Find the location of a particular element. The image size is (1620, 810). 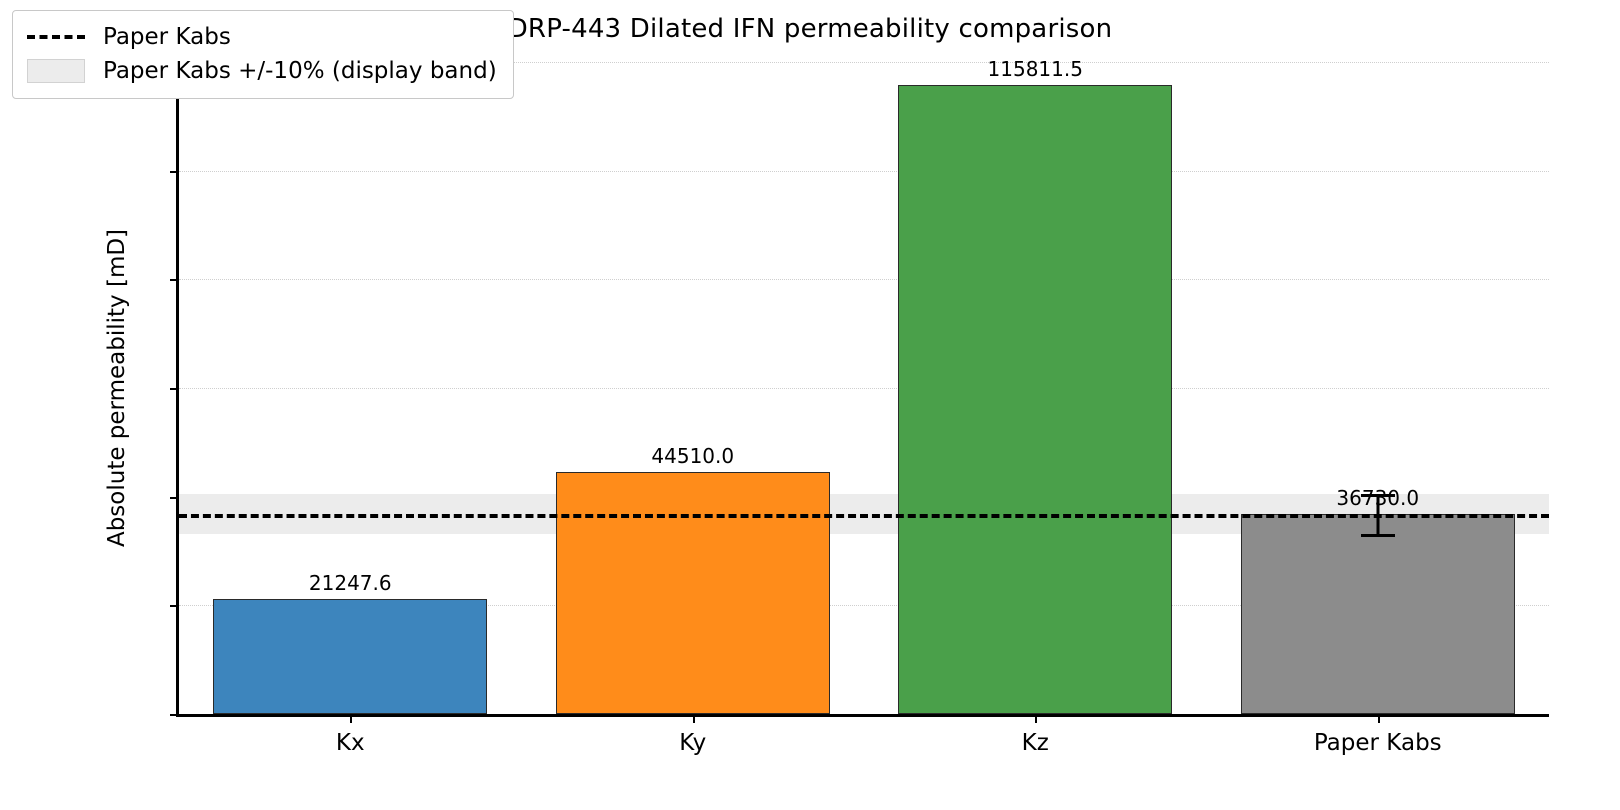

filled-patch-icon is located at coordinates (56, 71).